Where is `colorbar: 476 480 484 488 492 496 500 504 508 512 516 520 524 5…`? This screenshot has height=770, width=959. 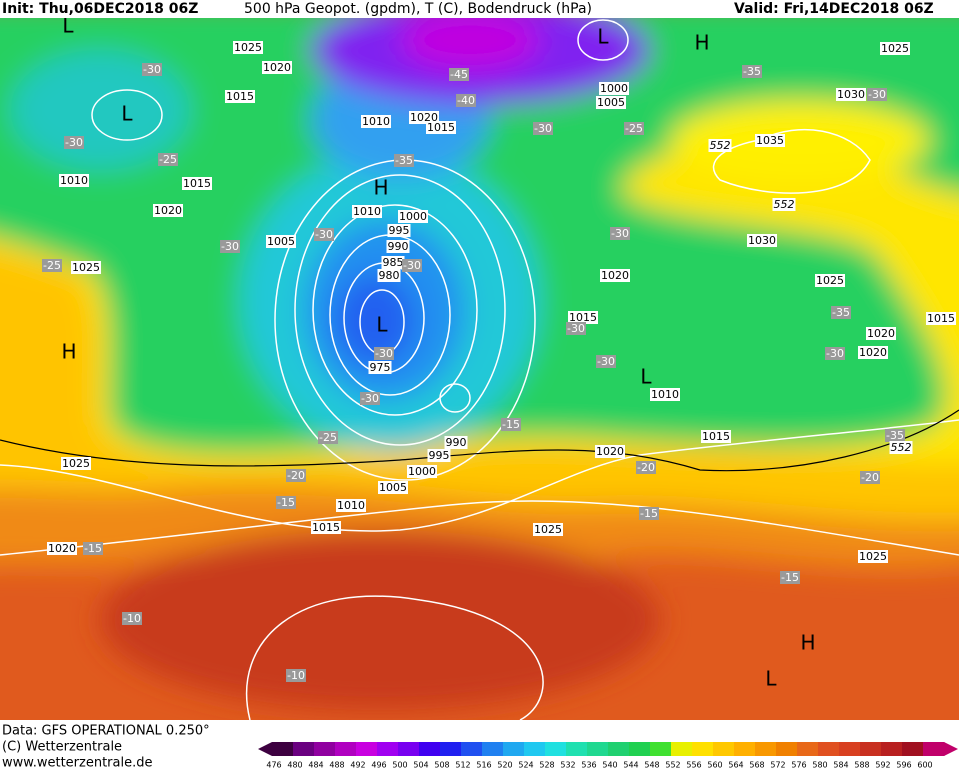 colorbar: 476 480 484 488 492 496 500 504 508 512 516 520 524 5… is located at coordinates (608, 756).